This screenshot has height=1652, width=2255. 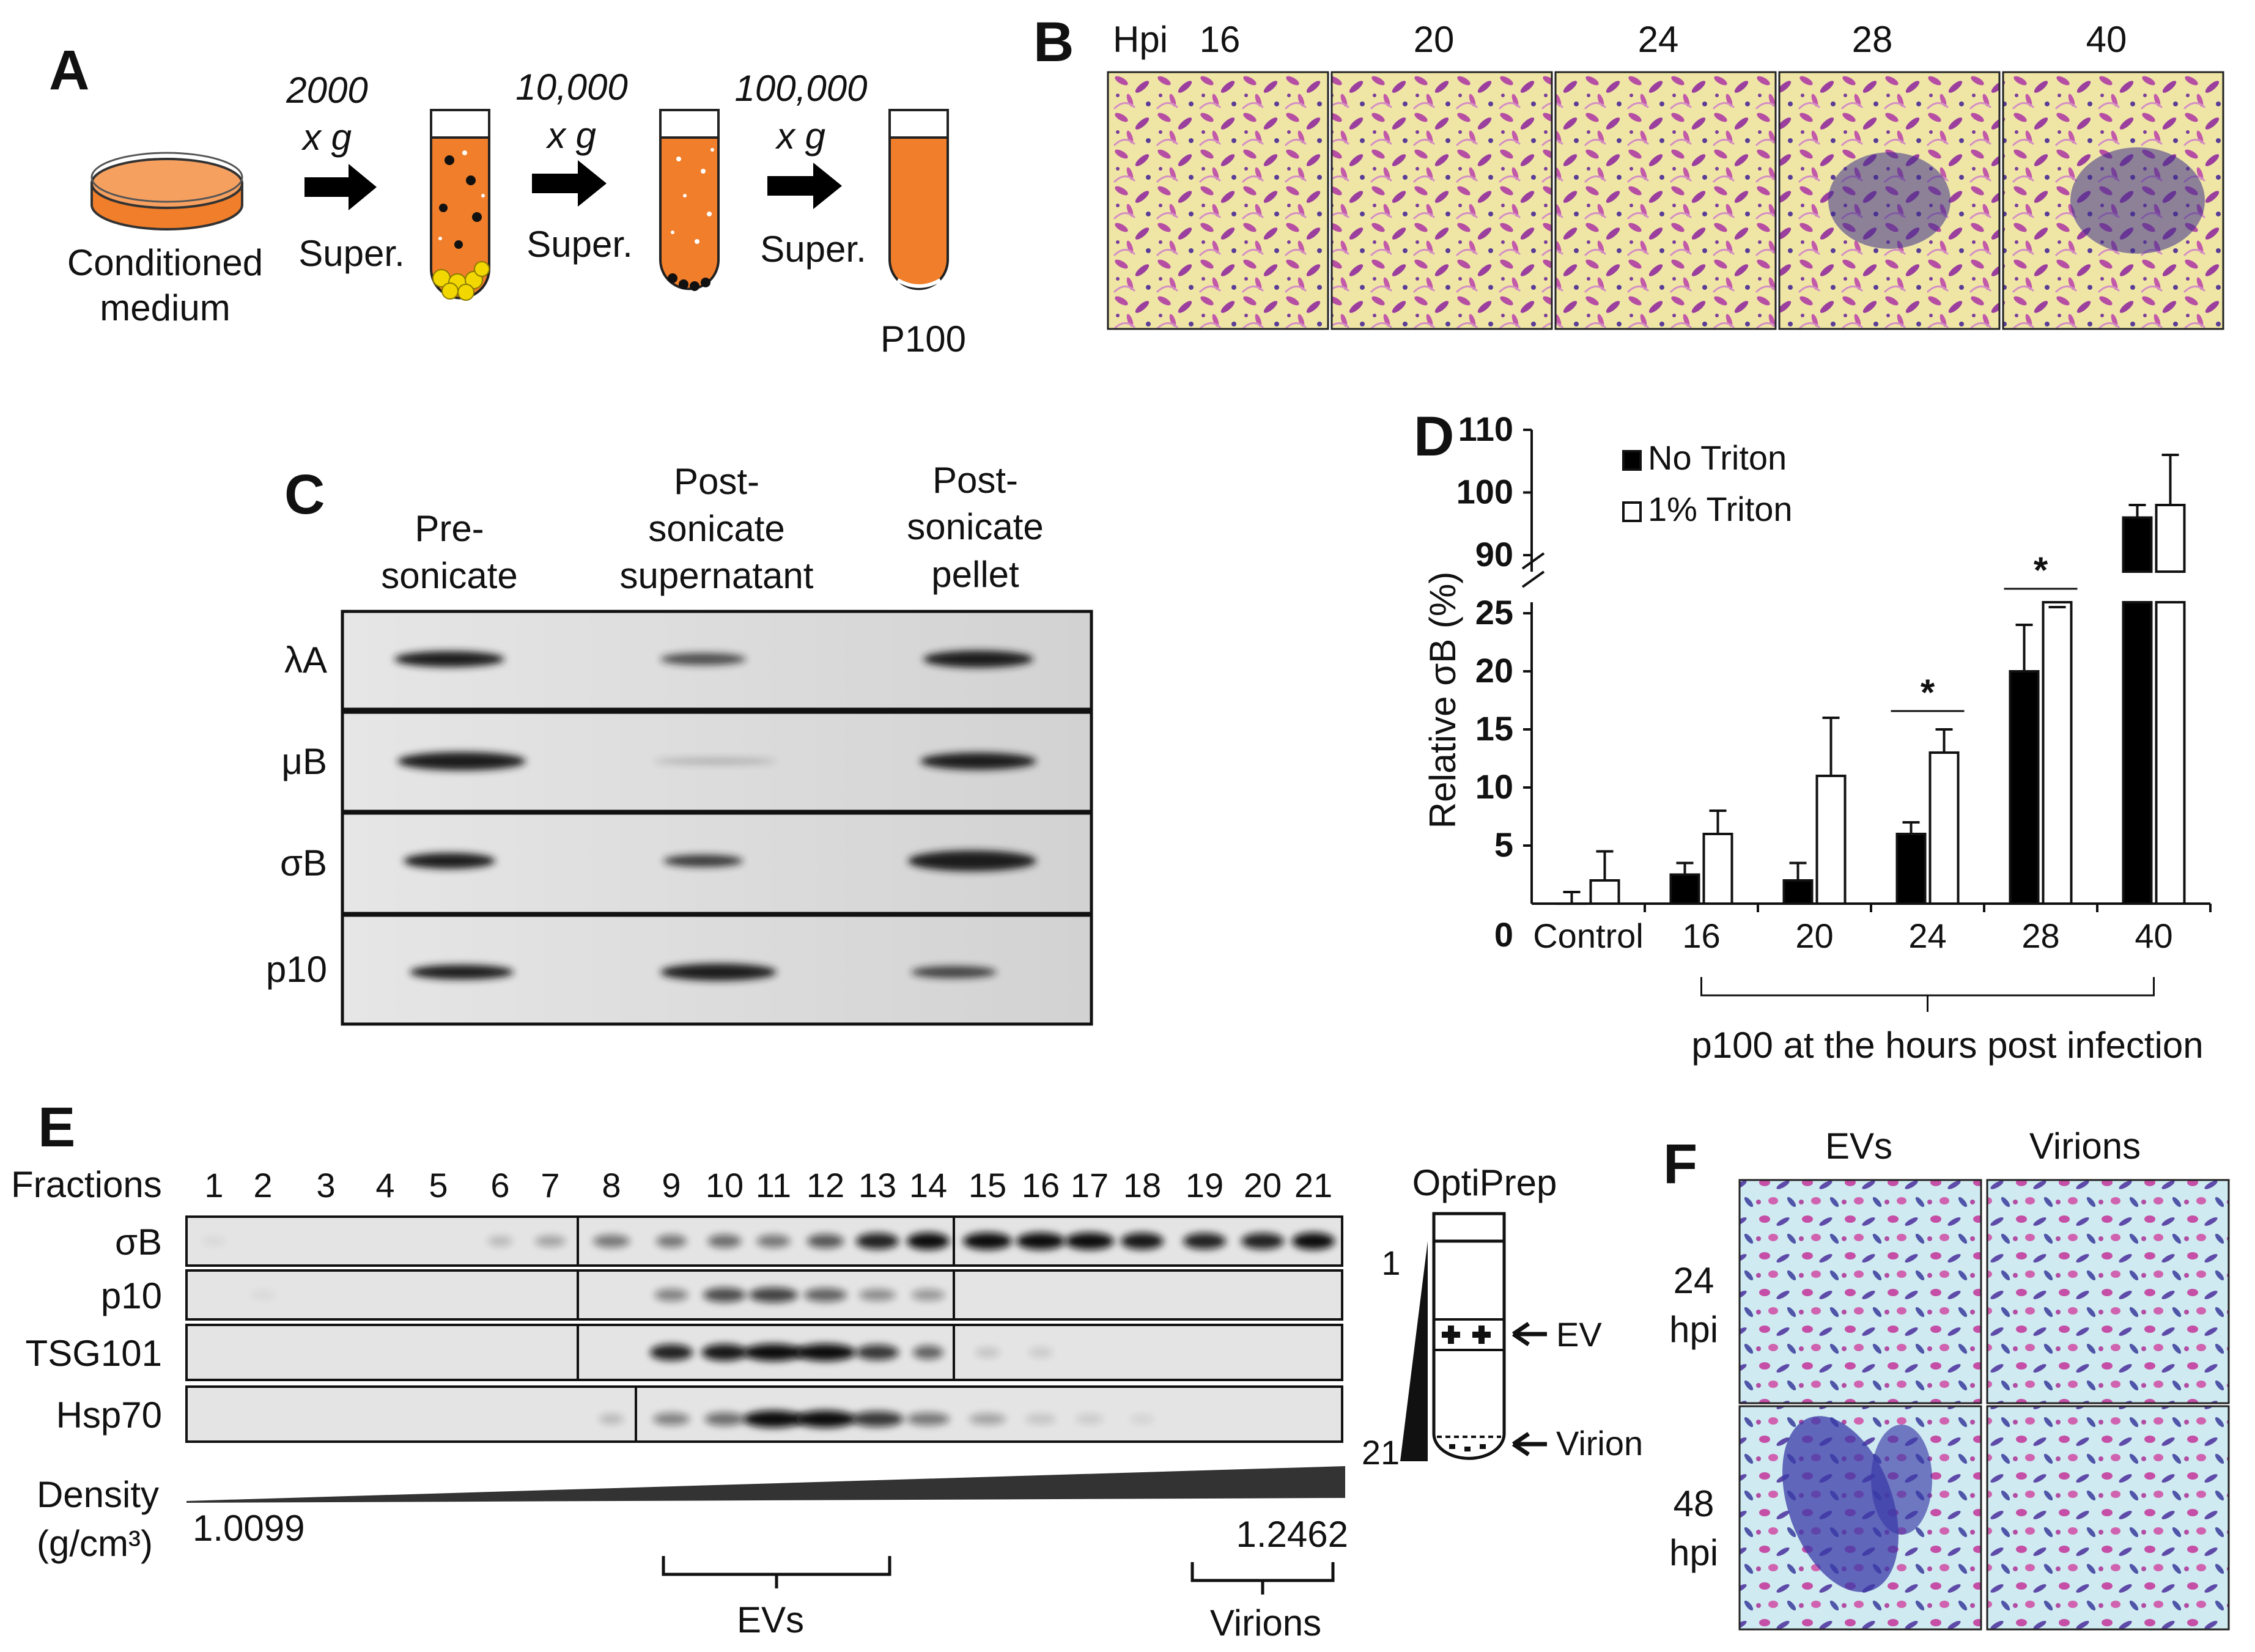 I want to click on blot-c-row-label: p10, so click(x=296, y=969).